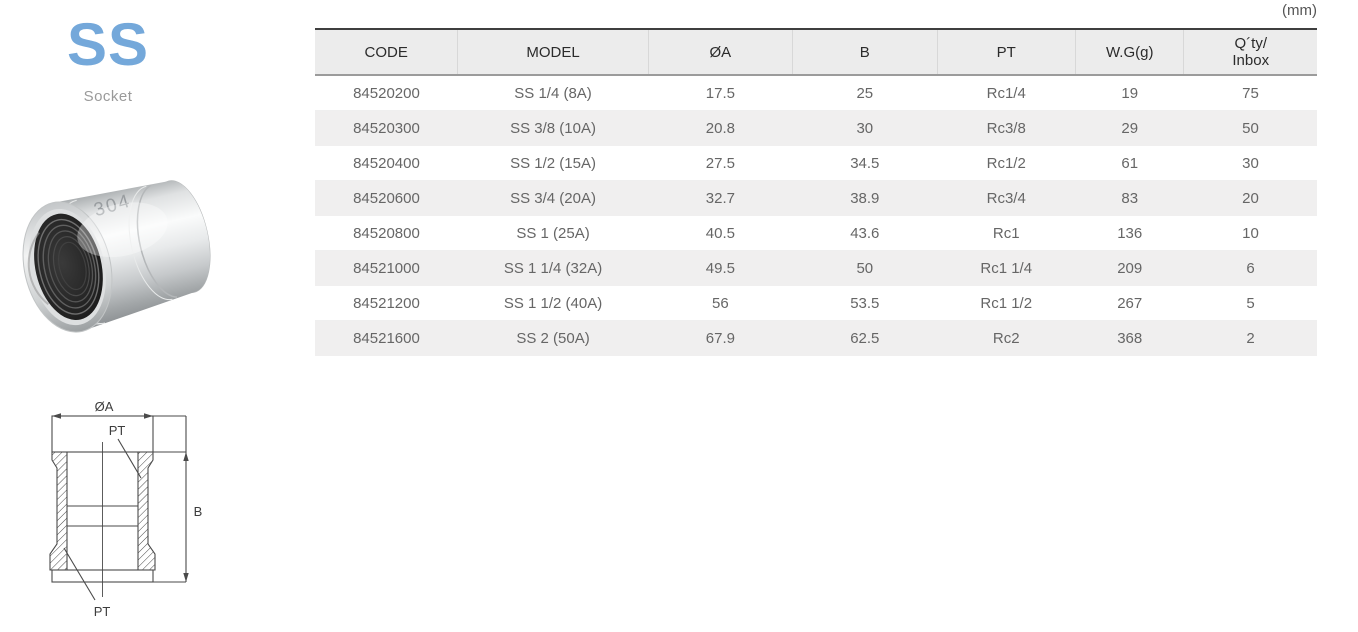 The height and width of the screenshot is (632, 1358). What do you see at coordinates (108, 96) in the screenshot?
I see `product-name: Socket` at bounding box center [108, 96].